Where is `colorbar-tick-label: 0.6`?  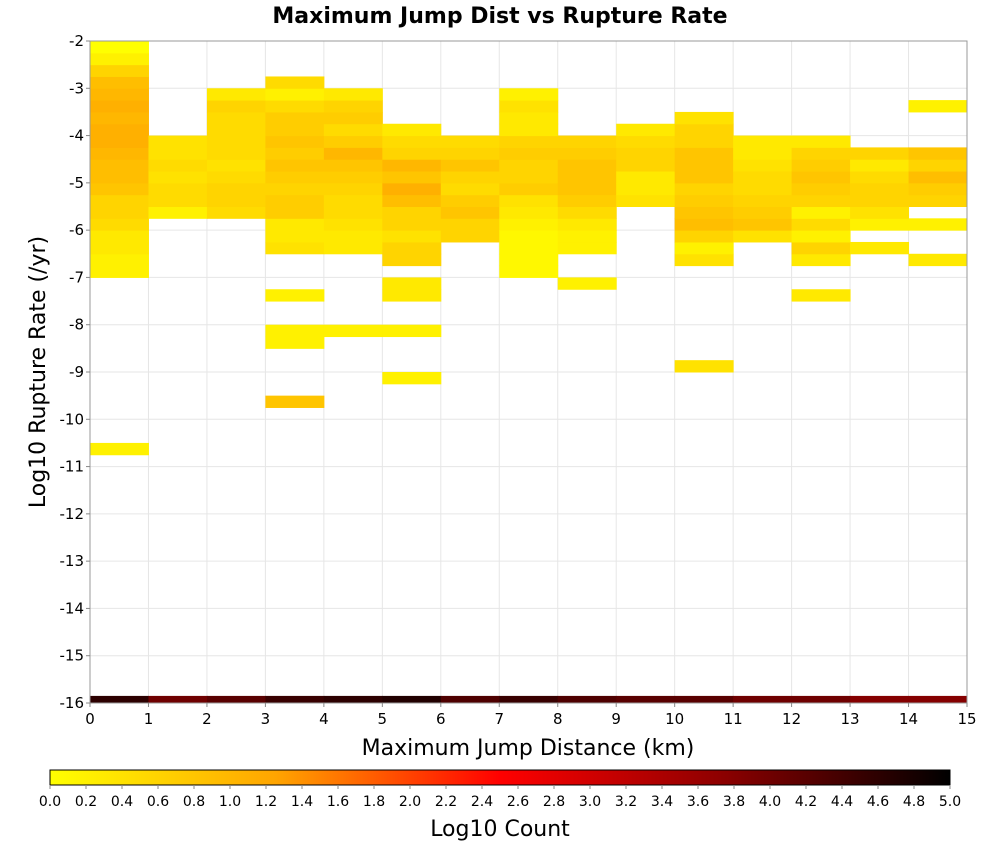
colorbar-tick-label: 0.6 is located at coordinates (158, 802).